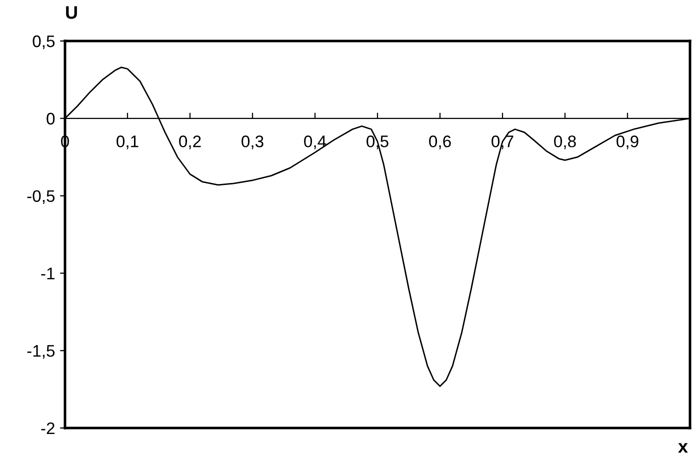 The image size is (693, 465). Describe the element at coordinates (41, 352) in the screenshot. I see `y-tick-label: -1,5` at that location.